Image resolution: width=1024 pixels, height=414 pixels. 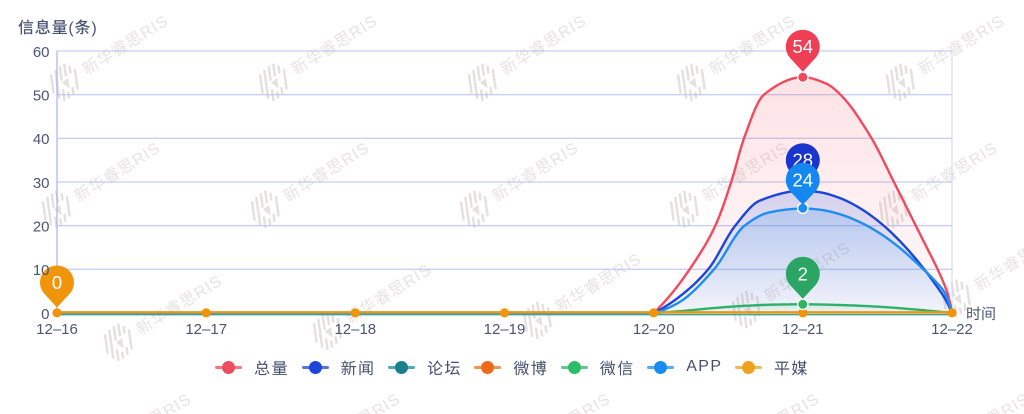 I want to click on svg-text: 12–17, so click(x=206, y=329).